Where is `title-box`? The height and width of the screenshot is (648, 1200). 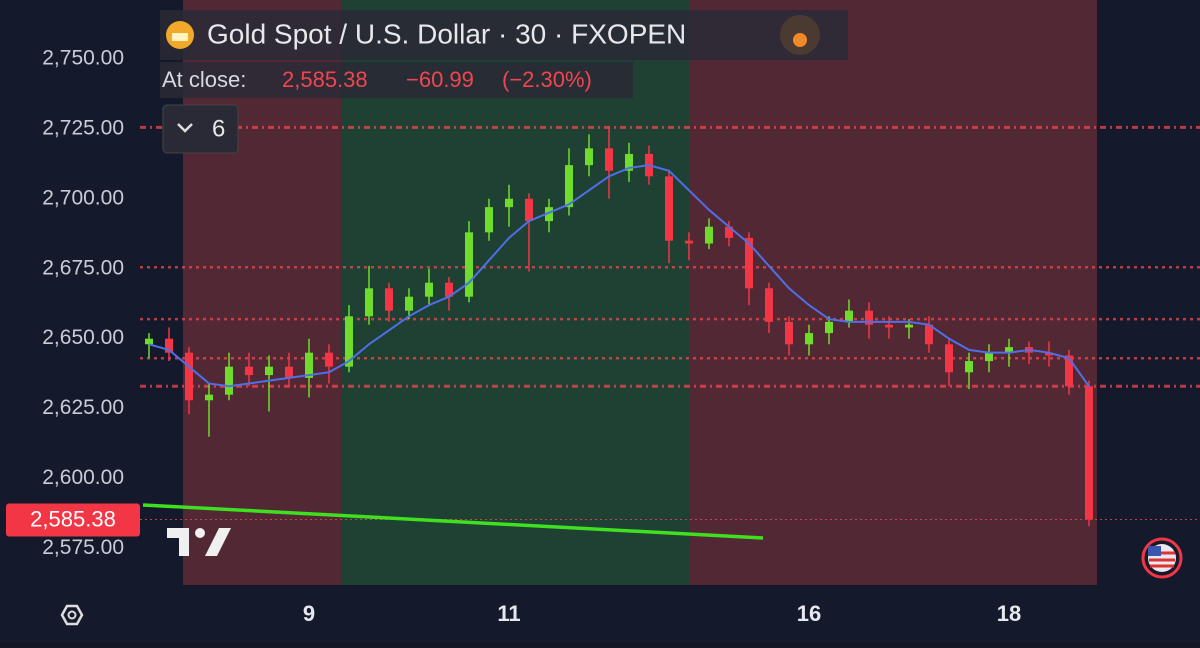
title-box is located at coordinates (504, 35).